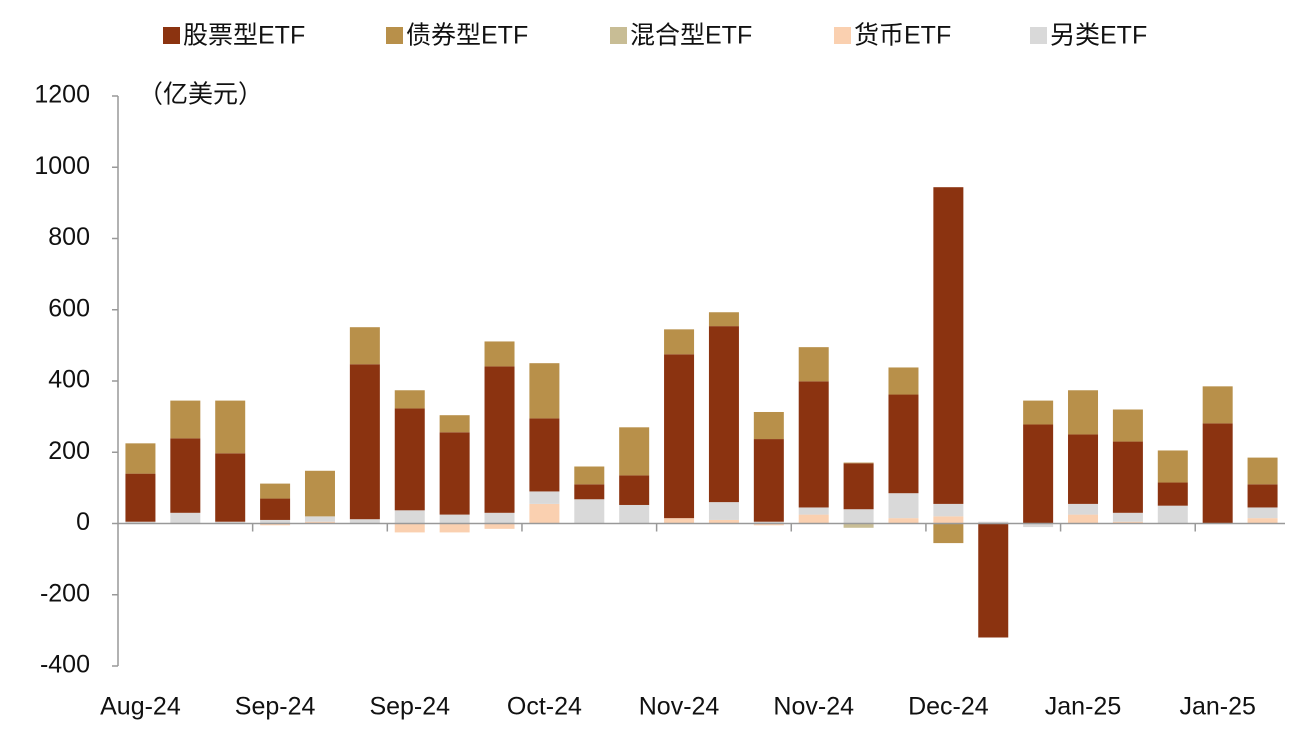  What do you see at coordinates (948, 707) in the screenshot?
I see `x-tick-label: Dec-24` at bounding box center [948, 707].